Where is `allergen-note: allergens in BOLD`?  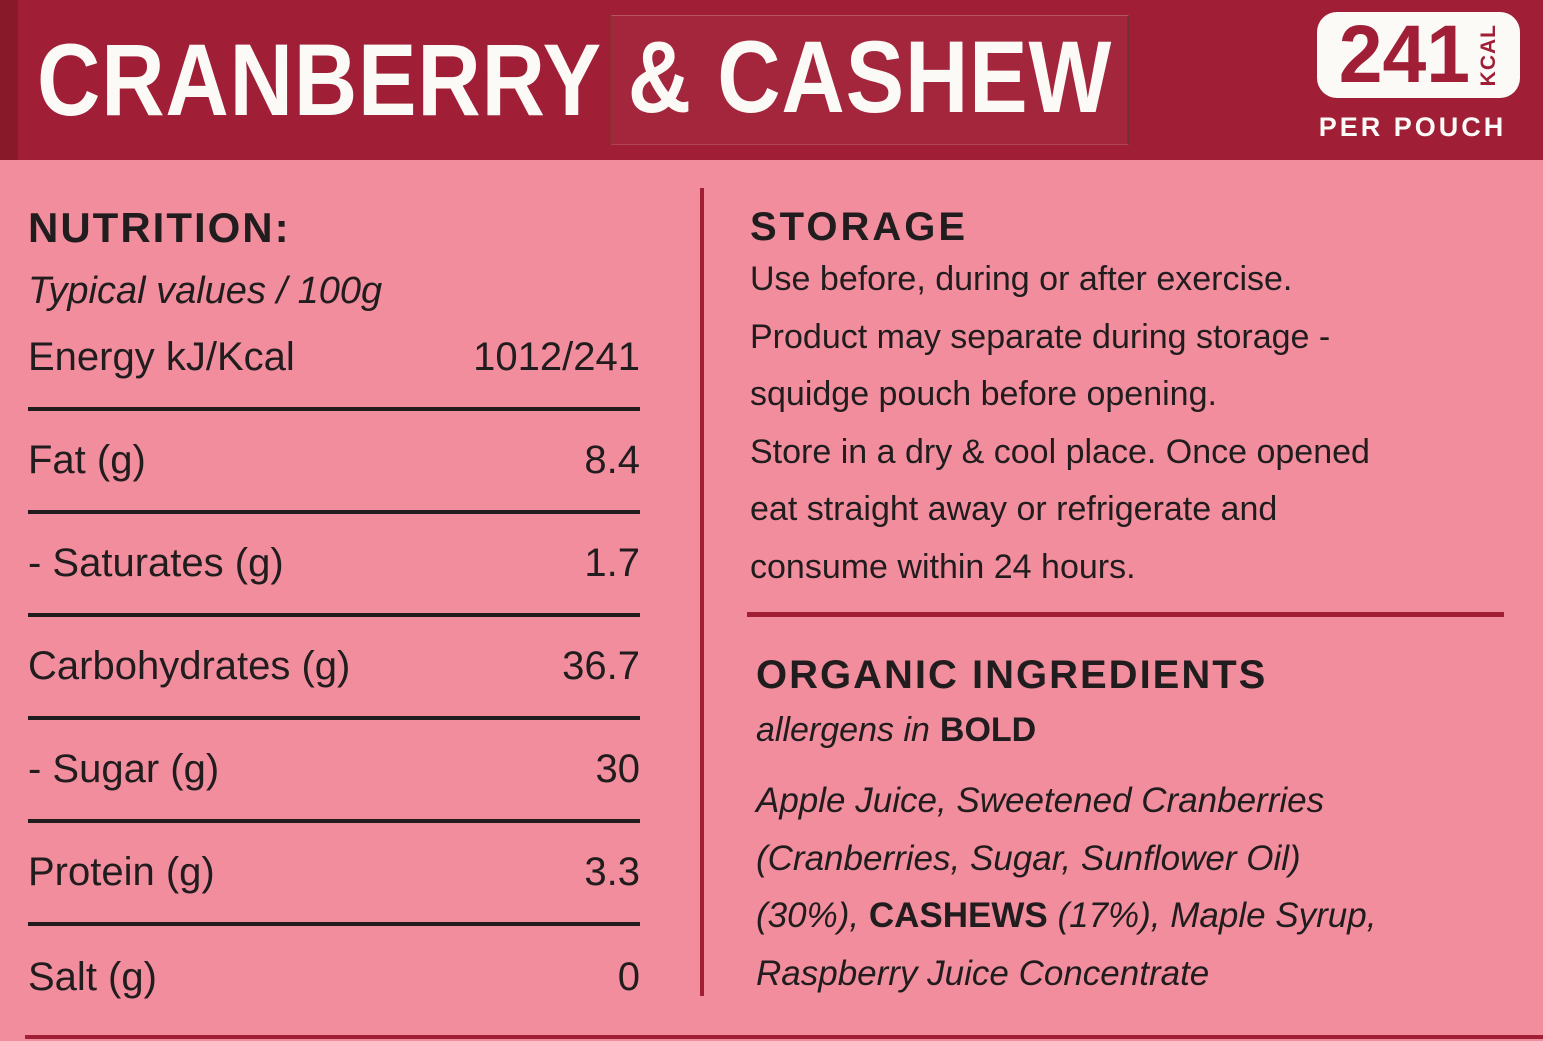
allergen-note: allergens in BOLD is located at coordinates (896, 730).